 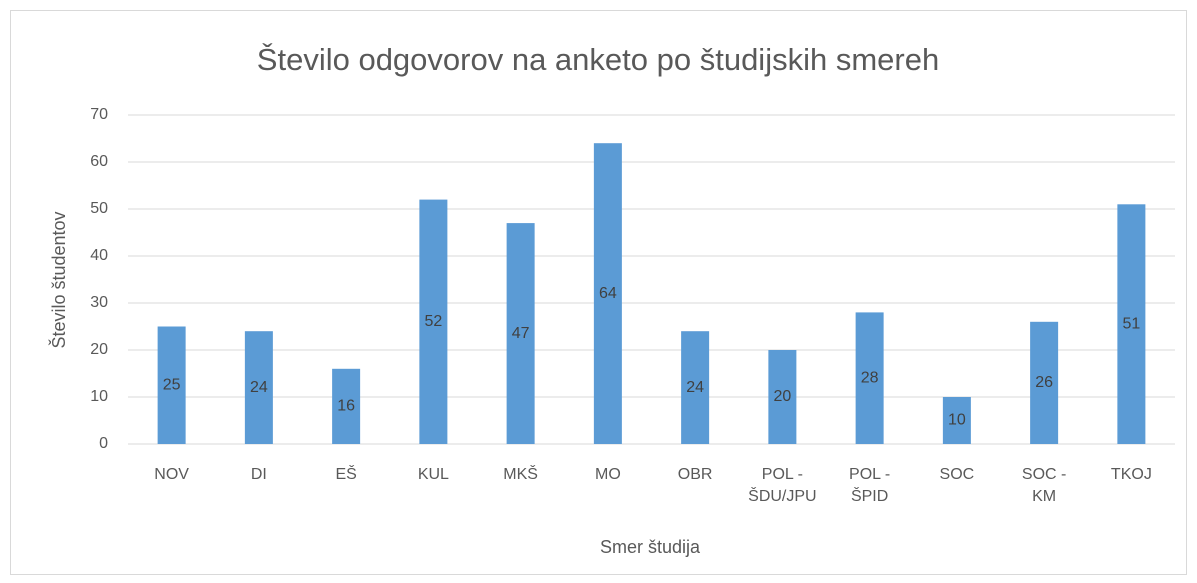 What do you see at coordinates (99, 302) in the screenshot?
I see `y-tick-label: 30` at bounding box center [99, 302].